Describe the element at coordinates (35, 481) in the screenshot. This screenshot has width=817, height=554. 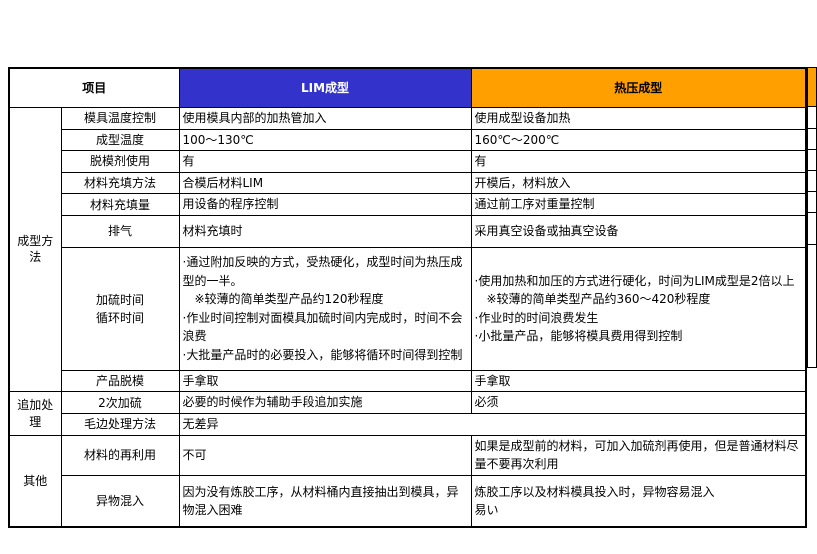
I see `group-label-others: 其他` at that location.